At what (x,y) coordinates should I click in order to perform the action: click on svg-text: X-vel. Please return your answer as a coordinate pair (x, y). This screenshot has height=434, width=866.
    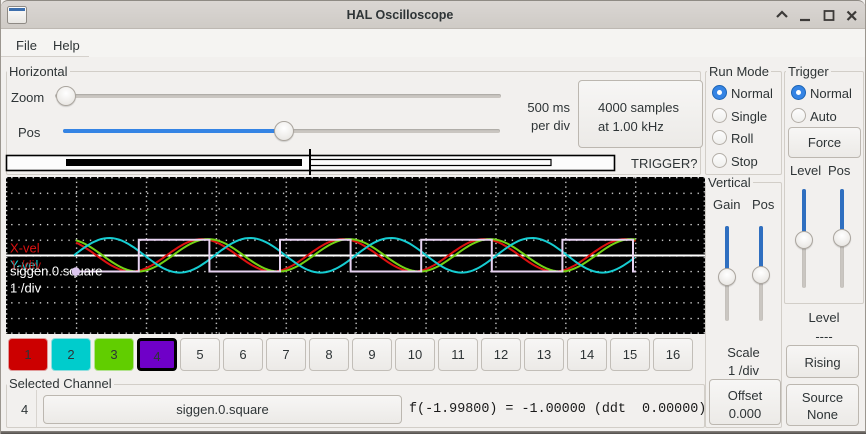
    Looking at the image, I should click on (25, 248).